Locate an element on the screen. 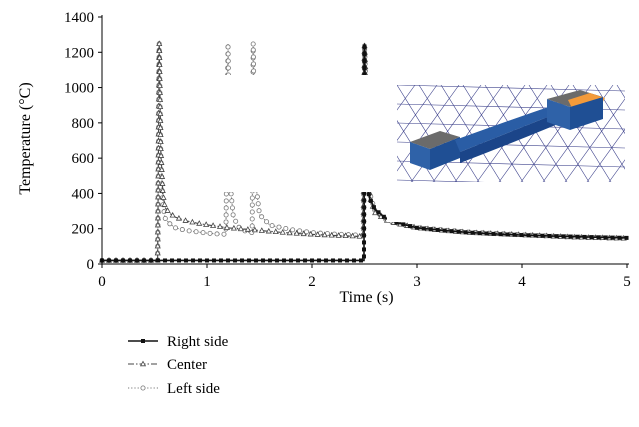  y-tick-label: 0 is located at coordinates (91, 265).